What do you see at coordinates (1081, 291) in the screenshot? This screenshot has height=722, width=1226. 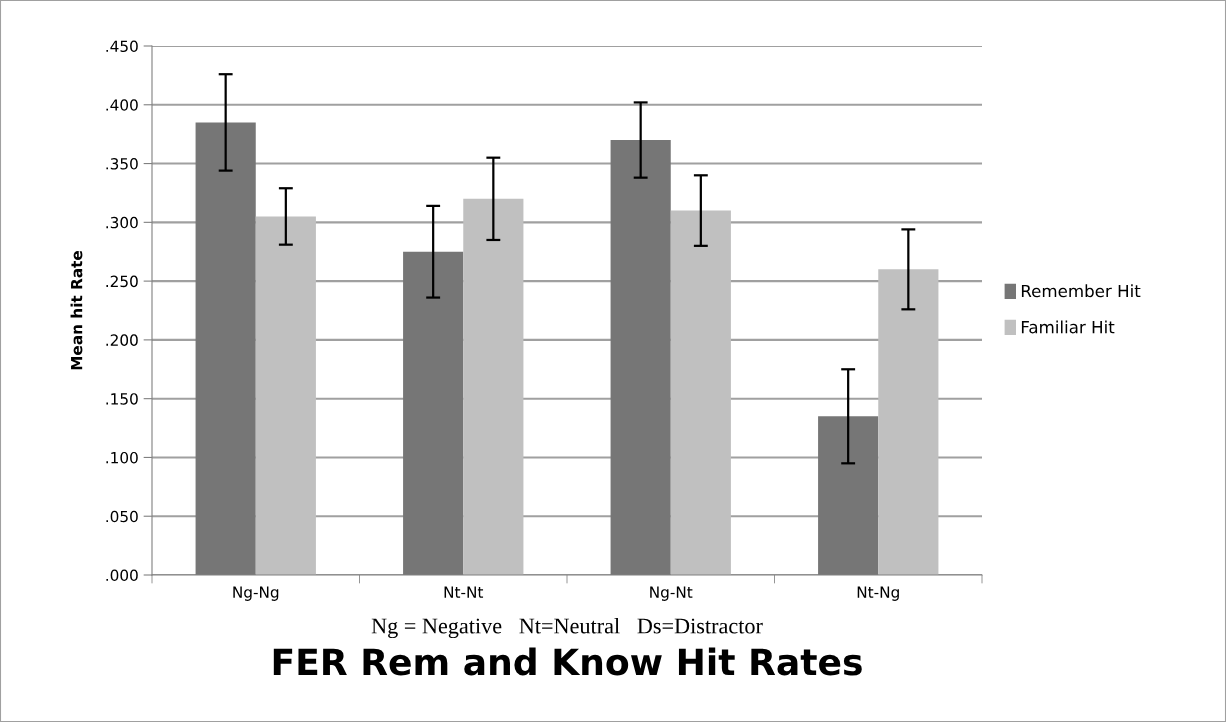 I see `legend-label: Remember Hit` at bounding box center [1081, 291].